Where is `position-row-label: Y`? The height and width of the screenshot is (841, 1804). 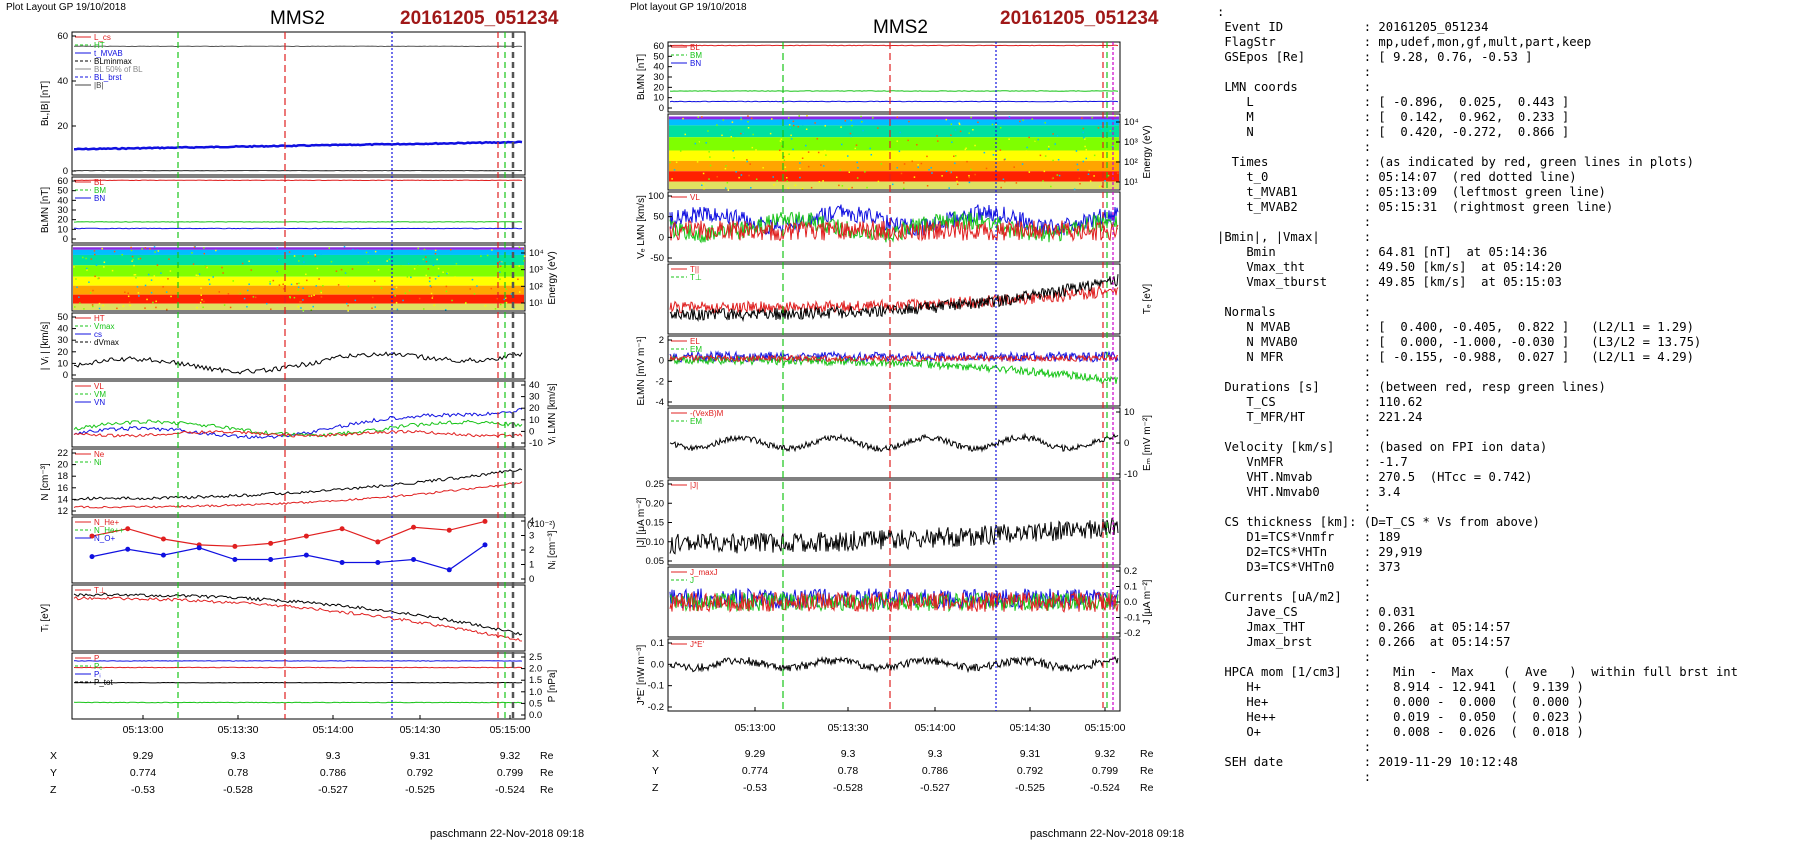 position-row-label: Y is located at coordinates (655, 771).